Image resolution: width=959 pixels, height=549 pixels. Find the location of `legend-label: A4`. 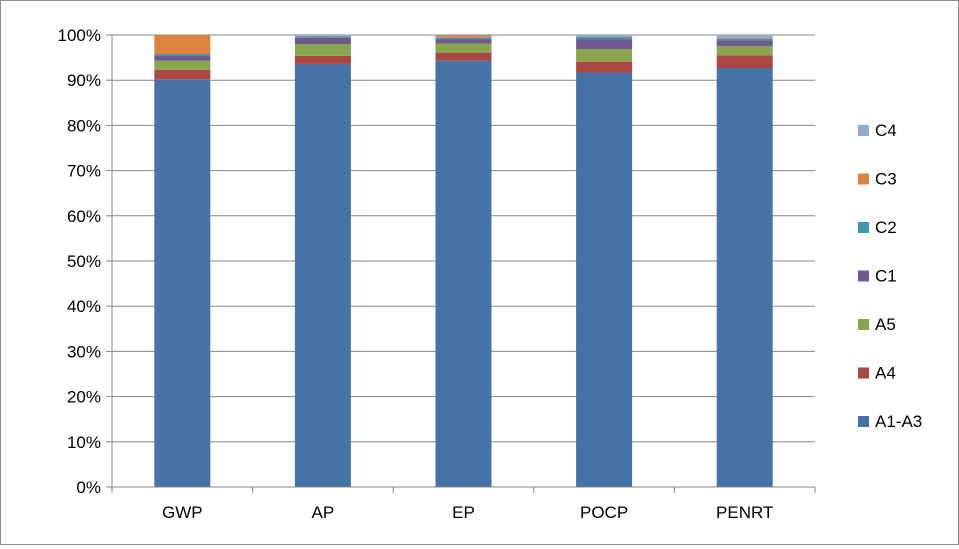

legend-label: A4 is located at coordinates (885, 373).